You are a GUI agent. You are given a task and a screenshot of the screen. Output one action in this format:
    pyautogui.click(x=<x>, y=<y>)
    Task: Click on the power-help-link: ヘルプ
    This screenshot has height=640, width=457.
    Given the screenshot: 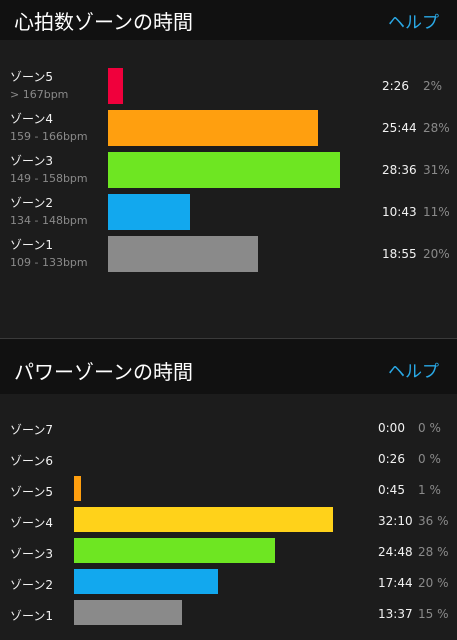 What is the action you would take?
    pyautogui.click(x=413, y=372)
    